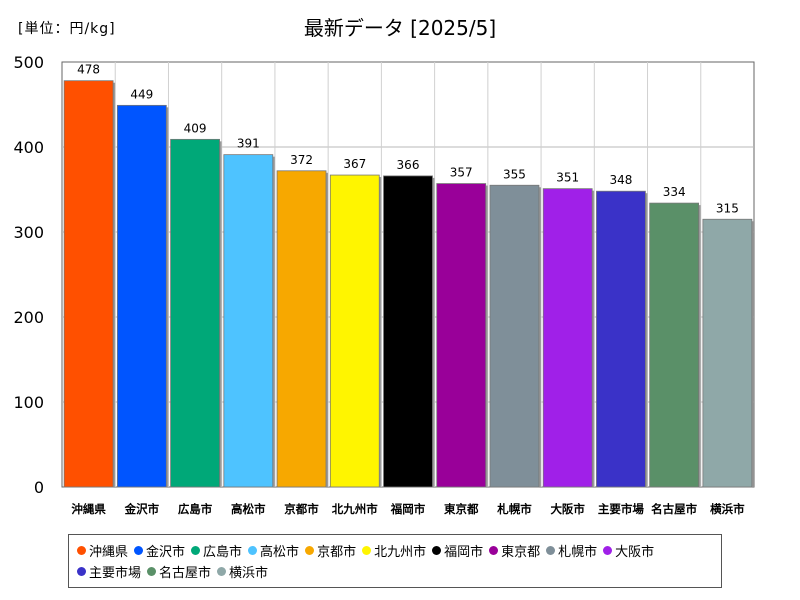 Image resolution: width=800 pixels, height=600 pixels. Describe the element at coordinates (408, 509) in the screenshot. I see `x-tick-label: 福岡市` at that location.